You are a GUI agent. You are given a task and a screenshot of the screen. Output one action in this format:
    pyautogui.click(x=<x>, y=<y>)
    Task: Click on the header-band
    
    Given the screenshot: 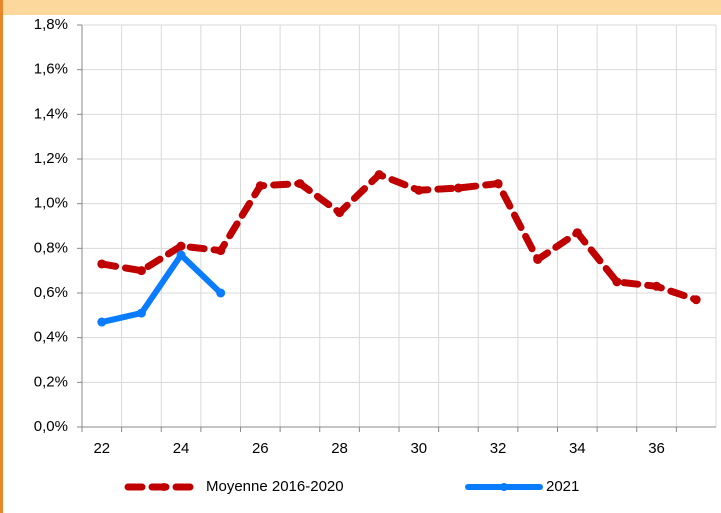 What is the action you would take?
    pyautogui.click(x=360, y=7)
    